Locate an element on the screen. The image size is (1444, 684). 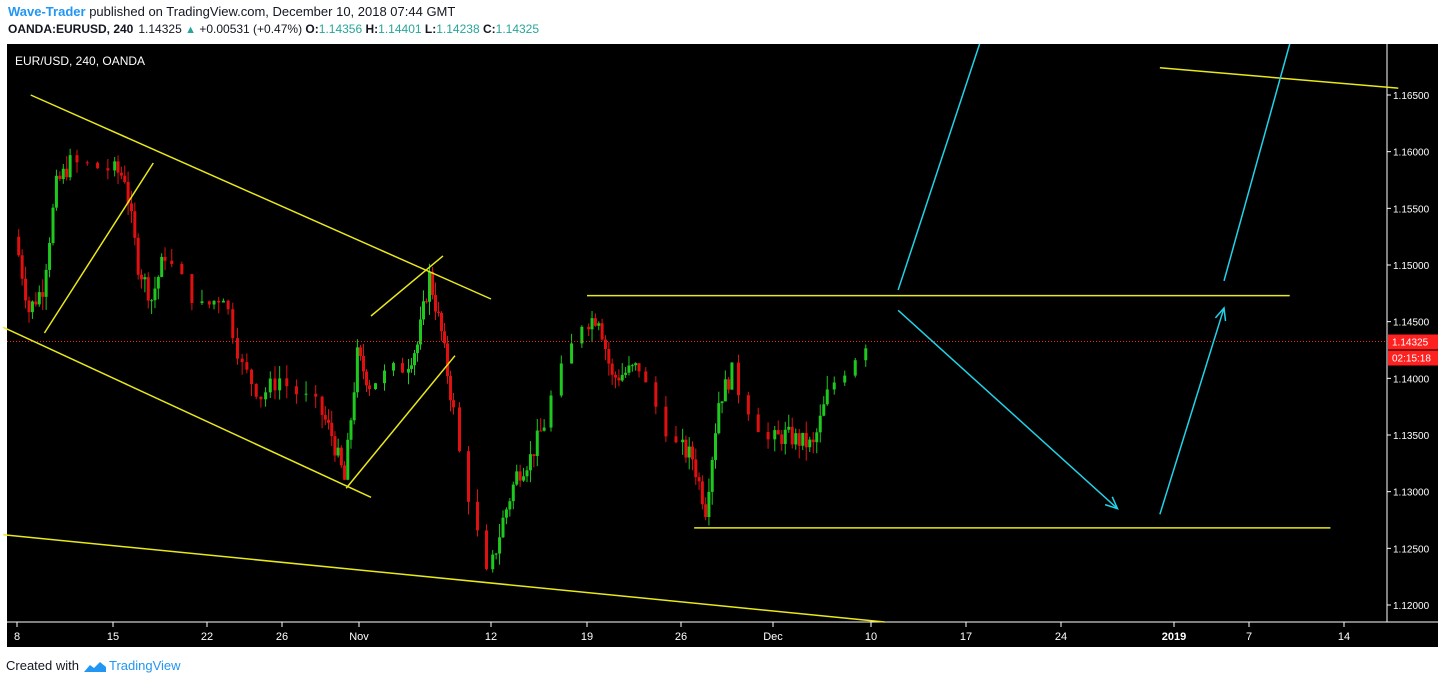
x-tick-label: 12 is located at coordinates (491, 637).